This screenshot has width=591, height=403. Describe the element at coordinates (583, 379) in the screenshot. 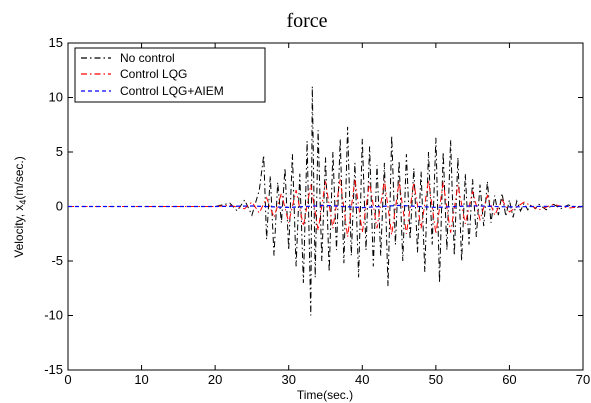

I see `x-tick-label: 70` at that location.